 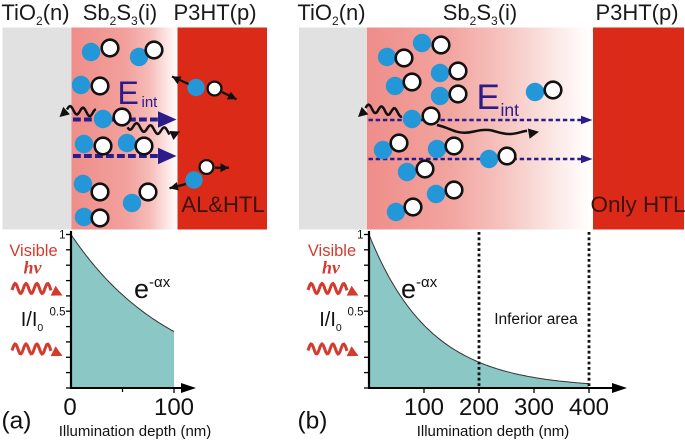 What do you see at coordinates (479, 407) in the screenshot?
I see `svg-text: 200` at bounding box center [479, 407].